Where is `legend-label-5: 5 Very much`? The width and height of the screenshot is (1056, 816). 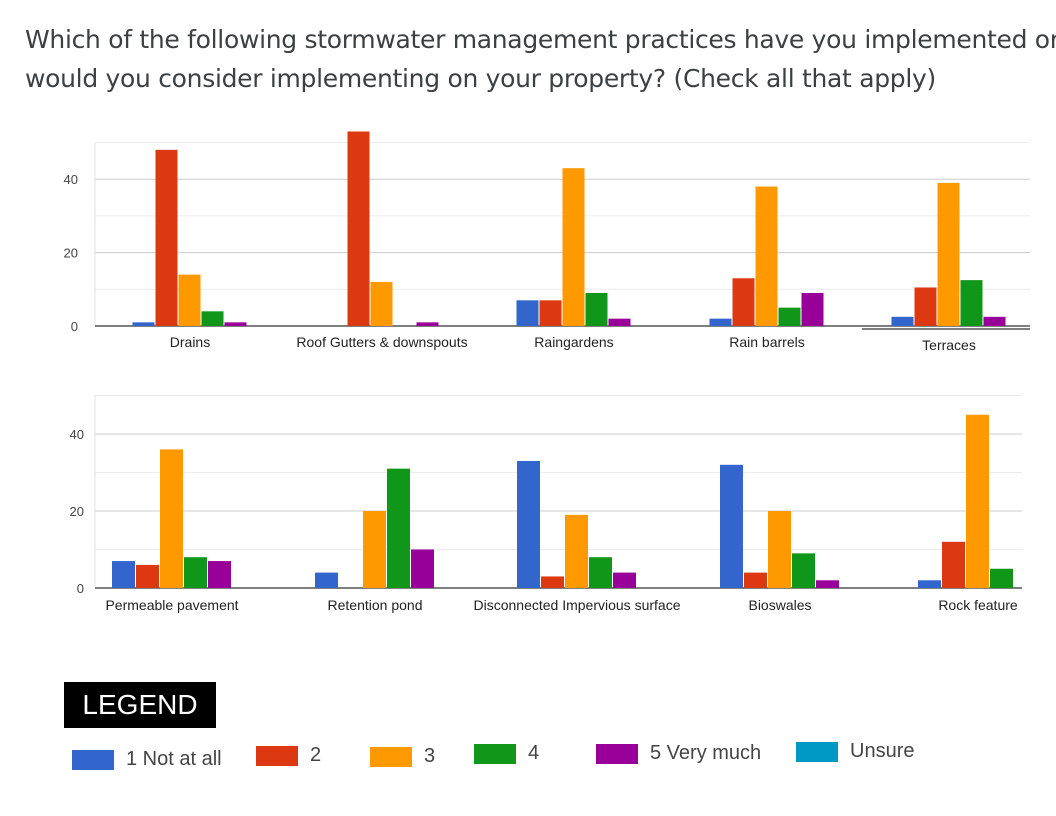
legend-label-5: 5 Very much is located at coordinates (706, 753).